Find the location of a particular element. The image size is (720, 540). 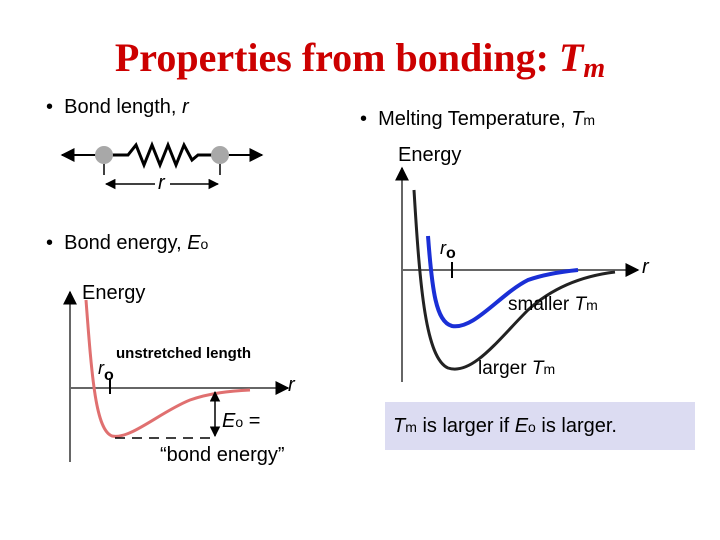

larger-tm-curve is located at coordinates (514, 280).